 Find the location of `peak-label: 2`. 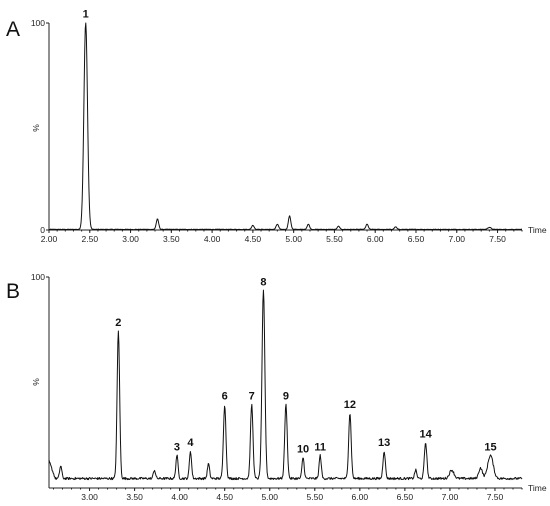

peak-label: 2 is located at coordinates (118, 323).